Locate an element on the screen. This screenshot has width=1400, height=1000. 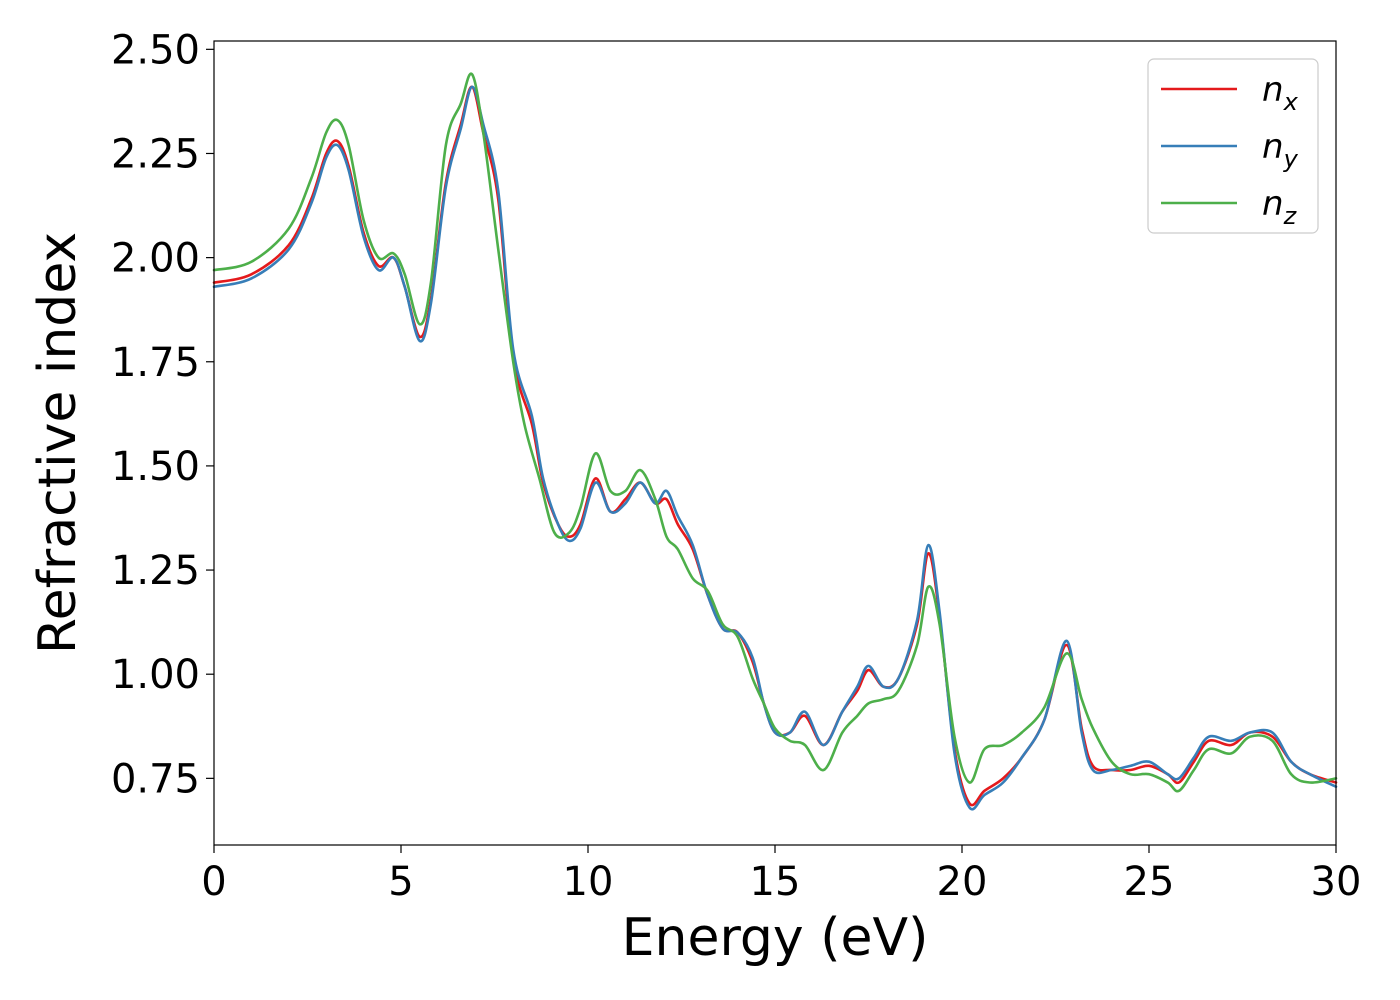
y-tick-label: 2.25 is located at coordinates (155, 154).